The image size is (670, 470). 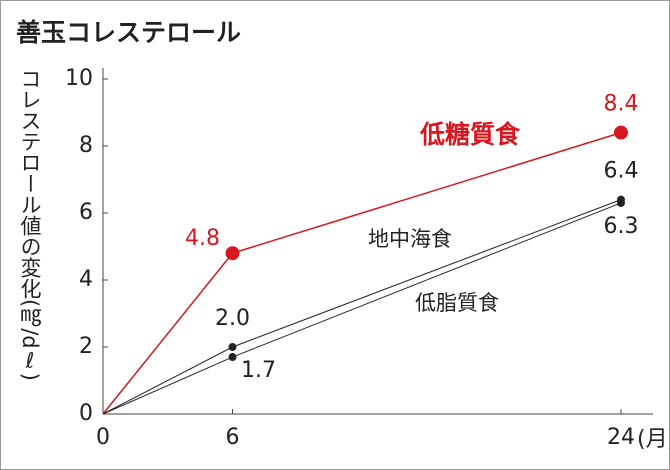 I want to click on x-tick-label: 6, so click(x=233, y=437).